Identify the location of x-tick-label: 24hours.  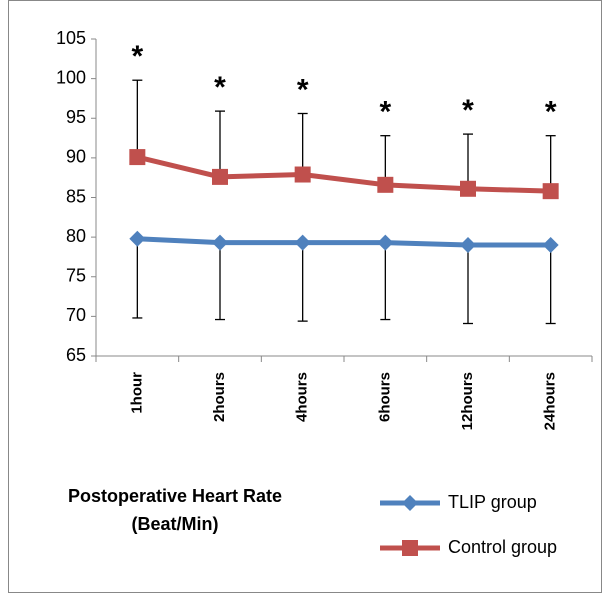
(550, 401).